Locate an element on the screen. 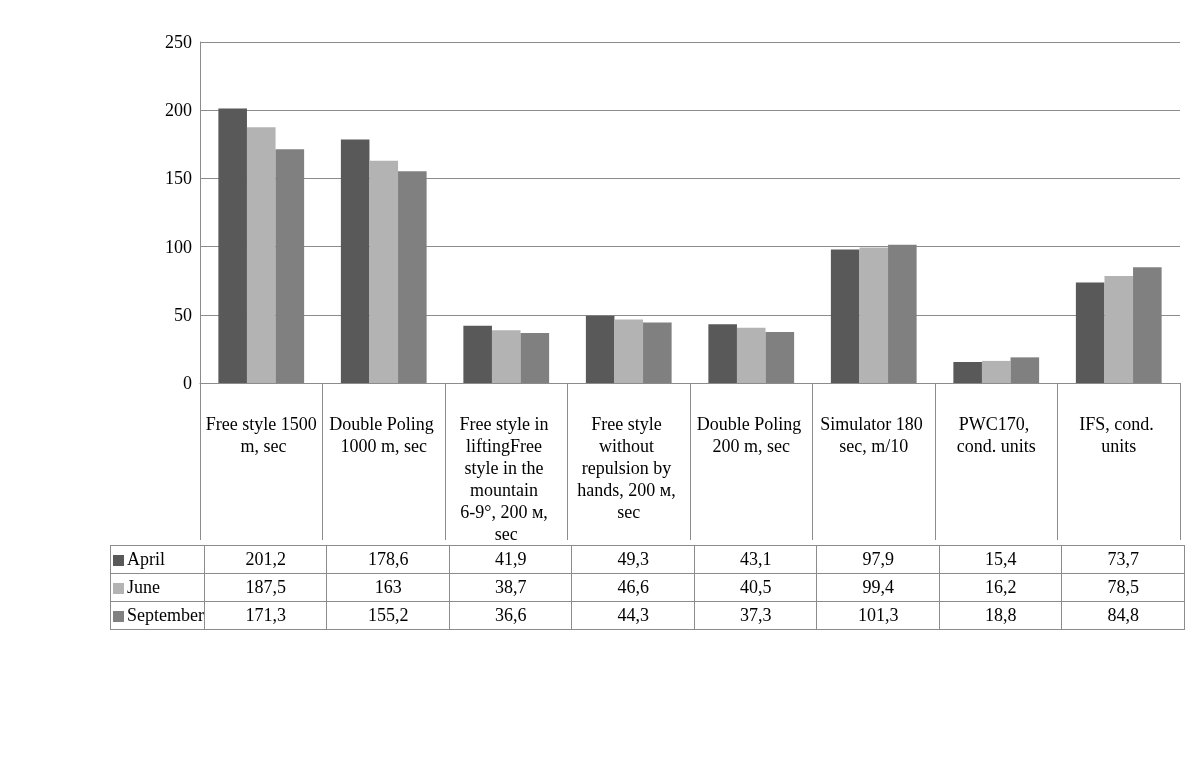 The width and height of the screenshot is (1198, 763). x-tick-label: Free style in liftingFree style in the mountain 6-9°, 200 м, sec is located at coordinates (506, 479).